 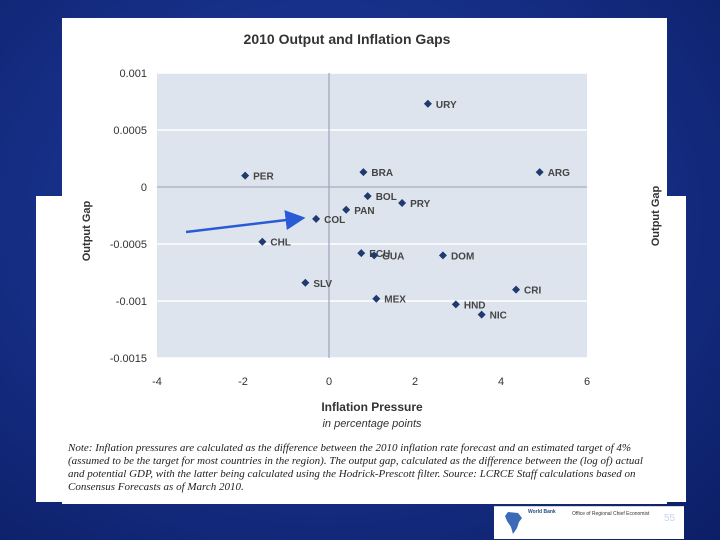 I want to click on page-number: 55, so click(x=670, y=518).